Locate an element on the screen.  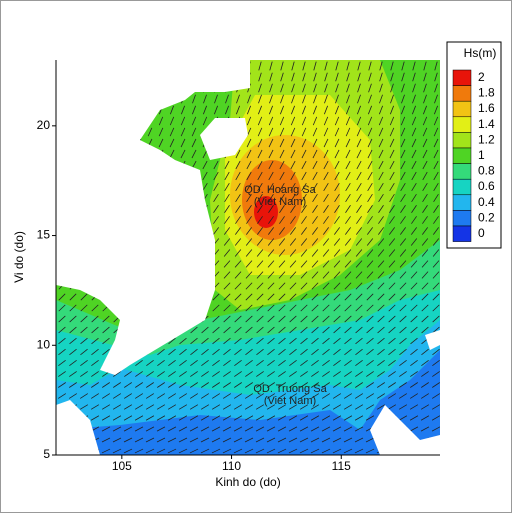
y-tick-label: 20 is located at coordinates (44, 125).